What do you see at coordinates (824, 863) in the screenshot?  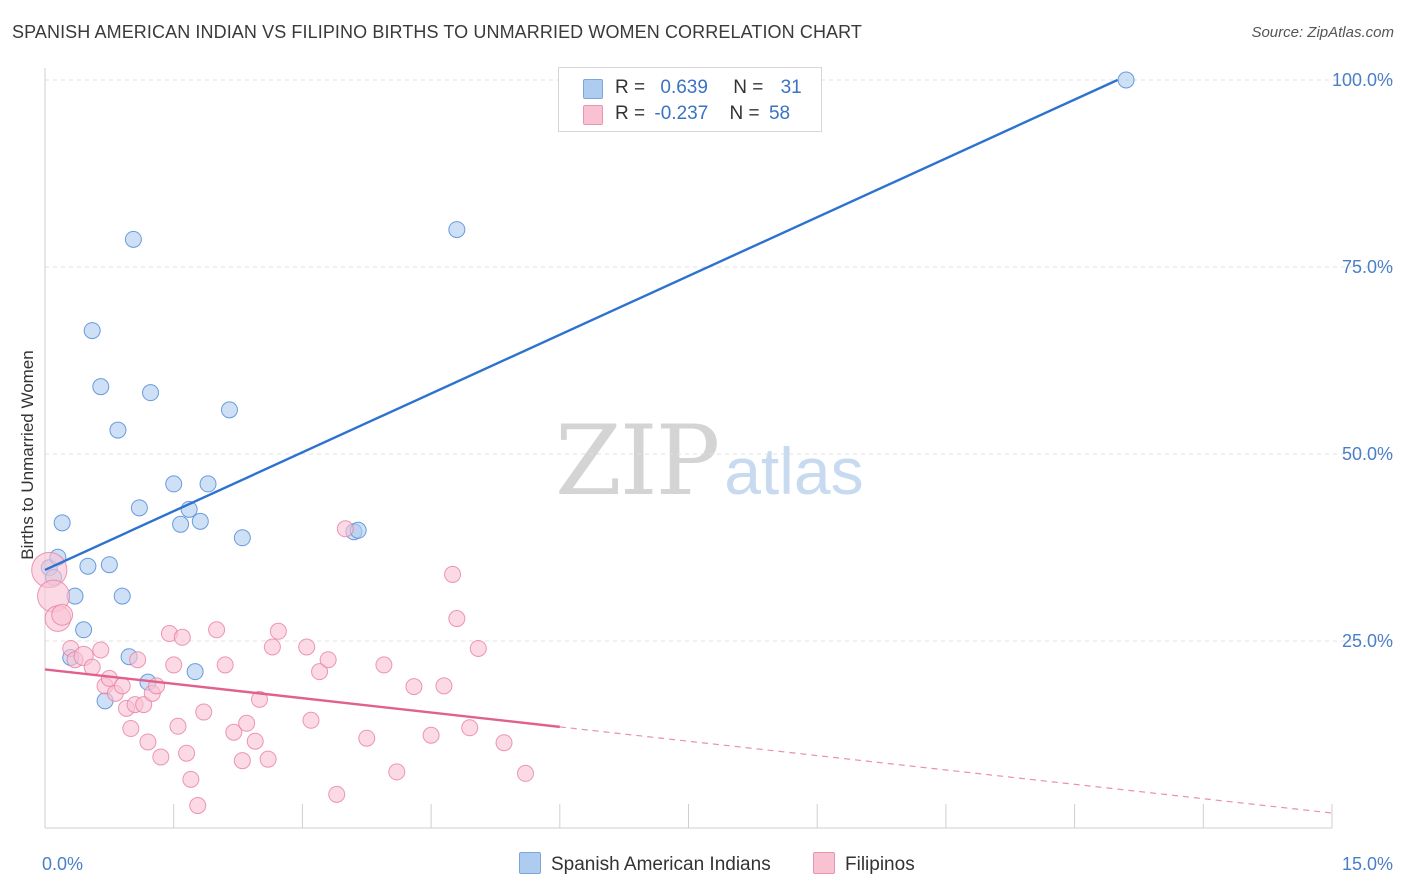 I see `bottom-legend-swatch-pink` at bounding box center [824, 863].